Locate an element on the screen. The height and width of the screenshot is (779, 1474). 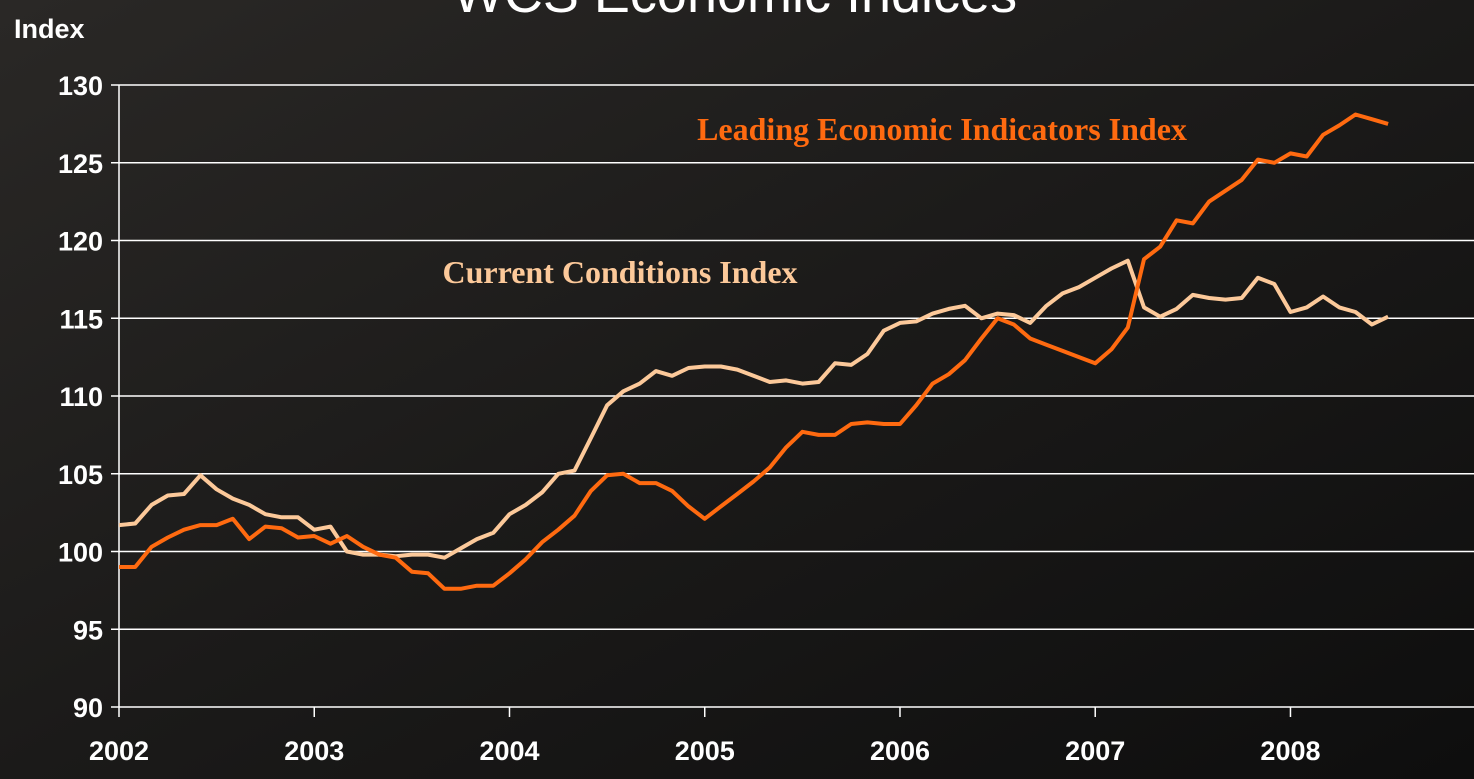
x-tick-label: 2007 is located at coordinates (1095, 751).